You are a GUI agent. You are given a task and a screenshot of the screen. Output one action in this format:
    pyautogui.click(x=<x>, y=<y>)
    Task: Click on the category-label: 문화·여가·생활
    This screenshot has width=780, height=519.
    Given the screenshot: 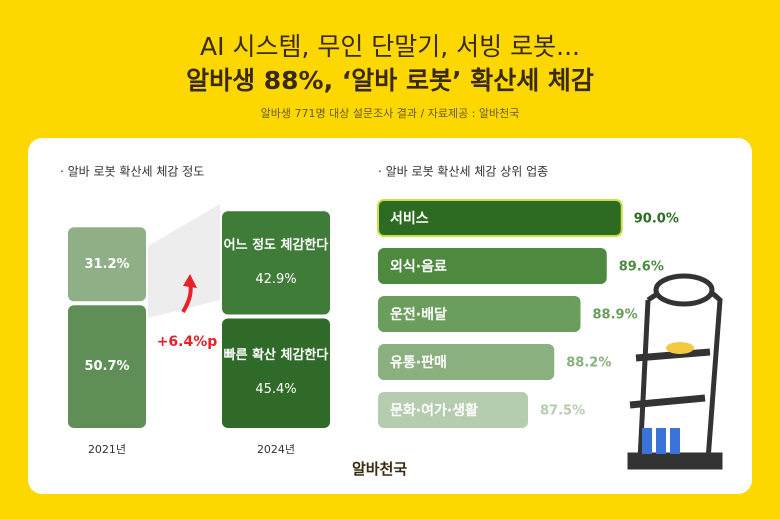 What is the action you would take?
    pyautogui.click(x=434, y=410)
    